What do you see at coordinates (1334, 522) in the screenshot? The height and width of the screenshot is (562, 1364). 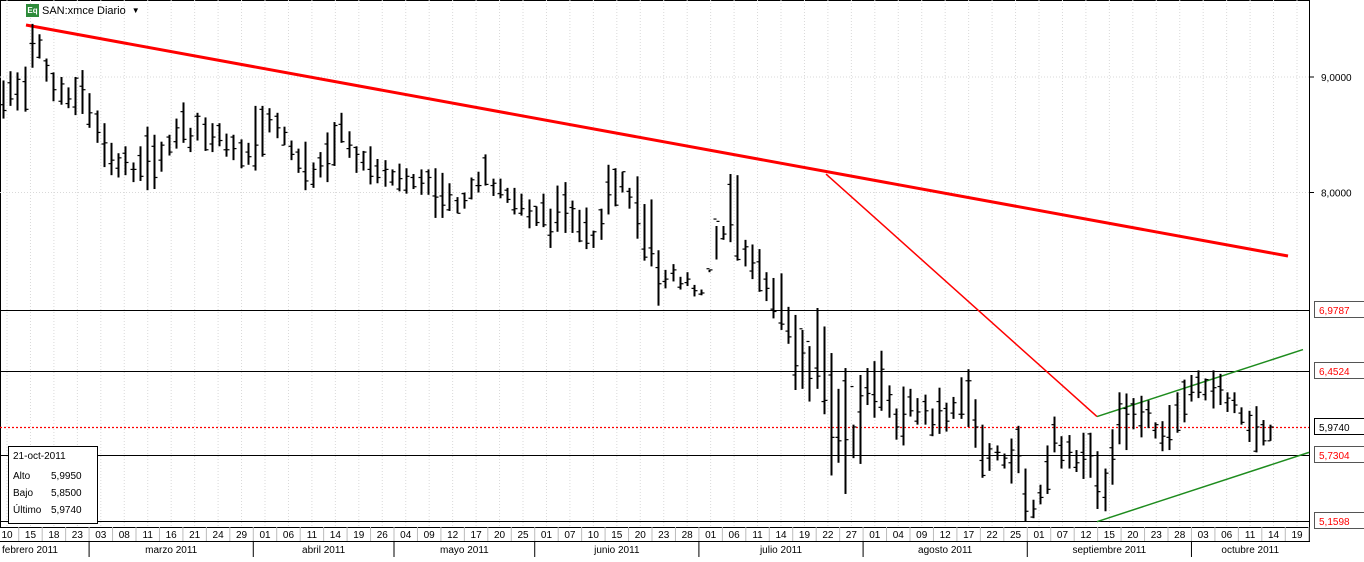 I see `price-label-text: 5,1598` at bounding box center [1334, 522].